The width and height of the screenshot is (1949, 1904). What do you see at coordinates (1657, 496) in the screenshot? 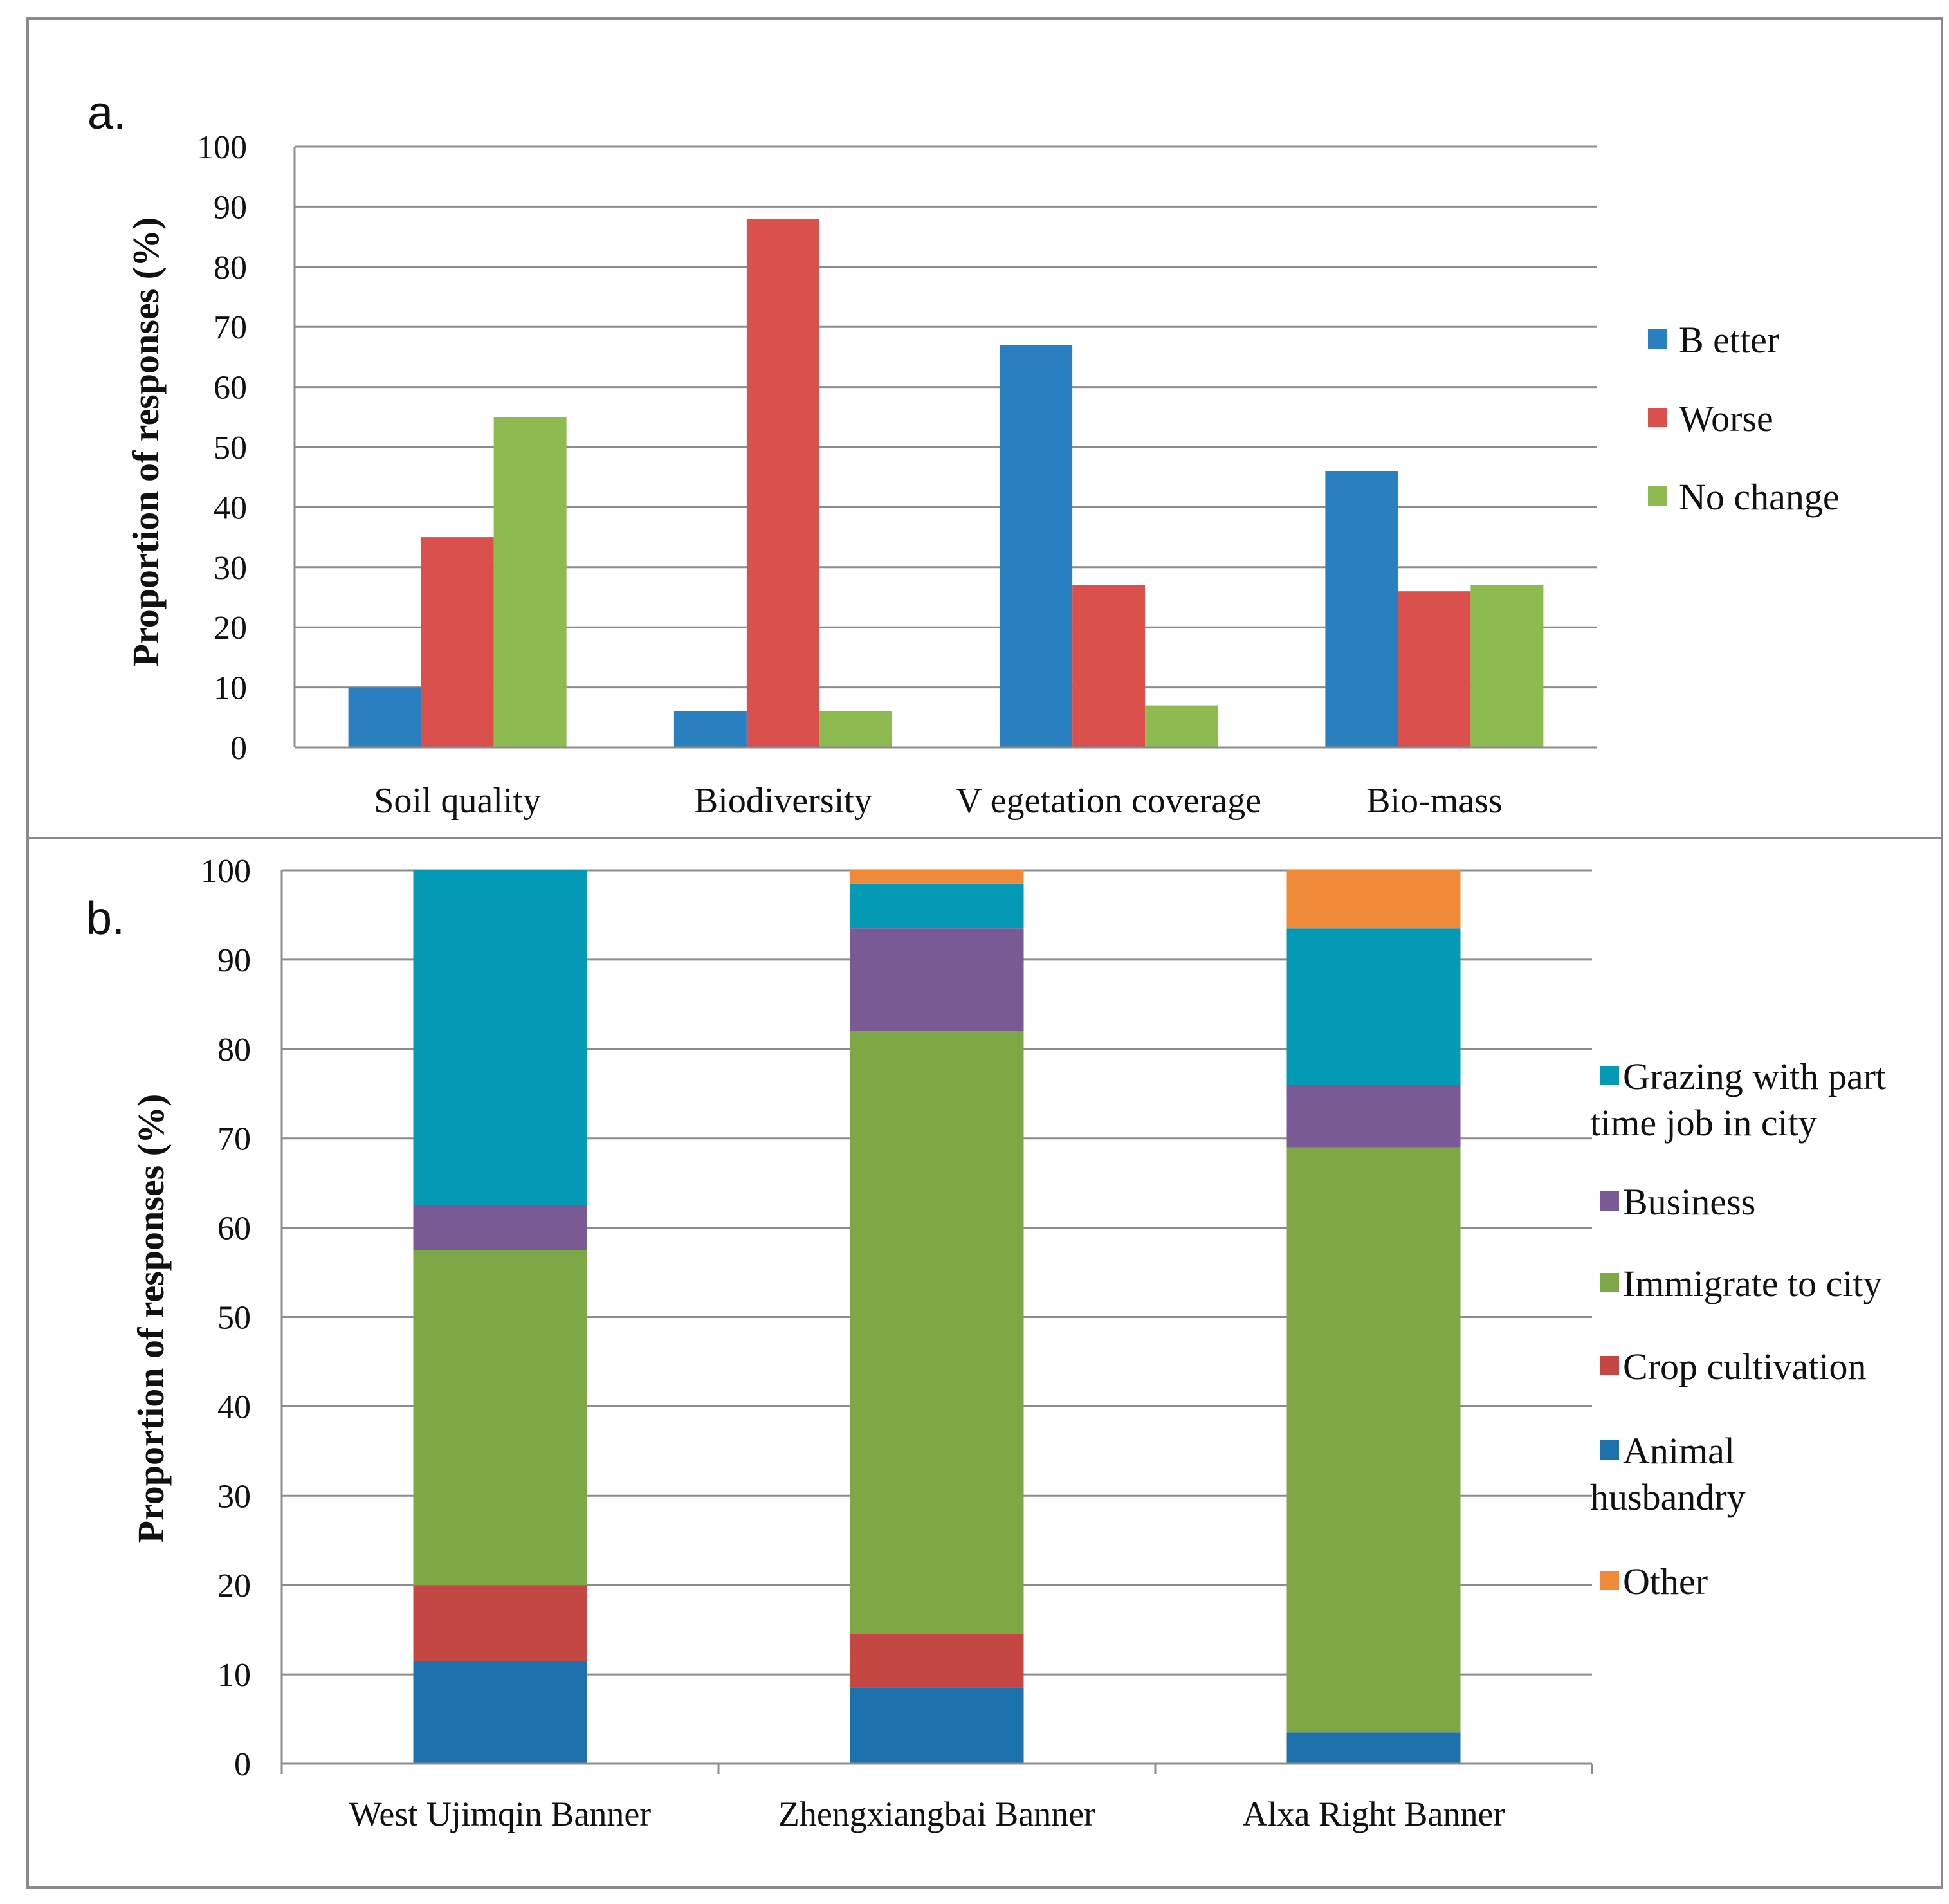
I see `legend-swatch-no-change` at bounding box center [1657, 496].